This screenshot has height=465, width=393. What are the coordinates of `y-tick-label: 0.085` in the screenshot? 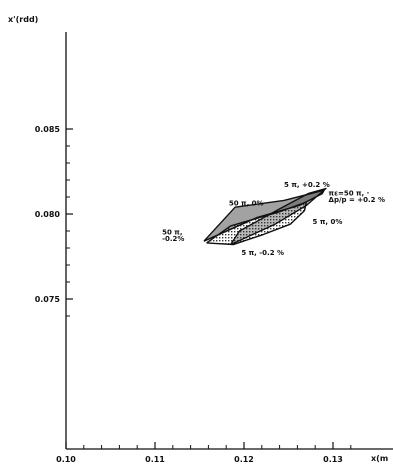 It's located at (48, 129).